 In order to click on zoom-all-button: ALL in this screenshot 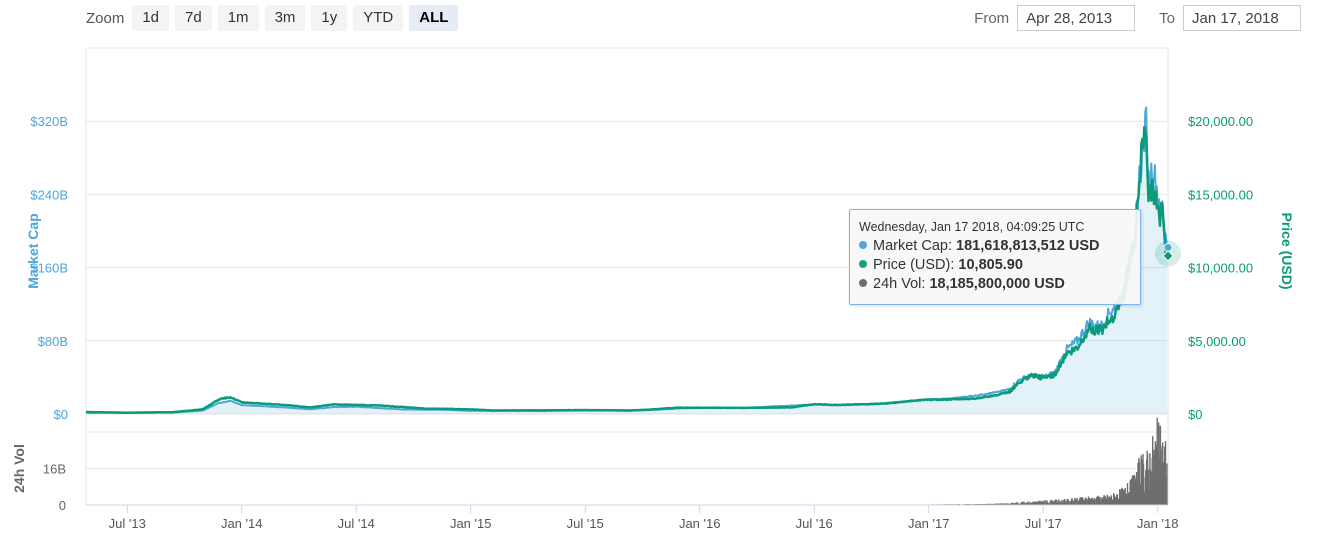, I will do `click(434, 18)`.